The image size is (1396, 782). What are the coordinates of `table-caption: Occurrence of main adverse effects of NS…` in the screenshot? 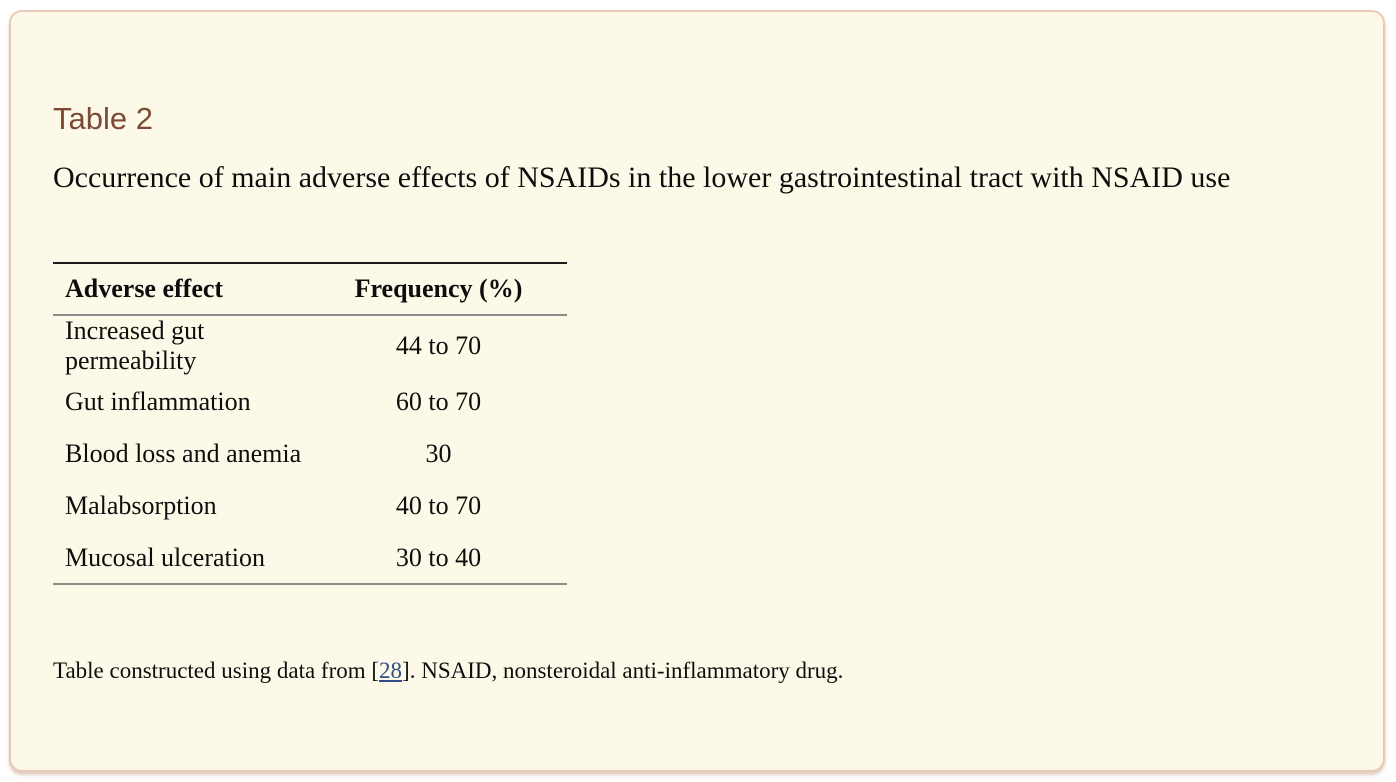 It's located at (642, 178).